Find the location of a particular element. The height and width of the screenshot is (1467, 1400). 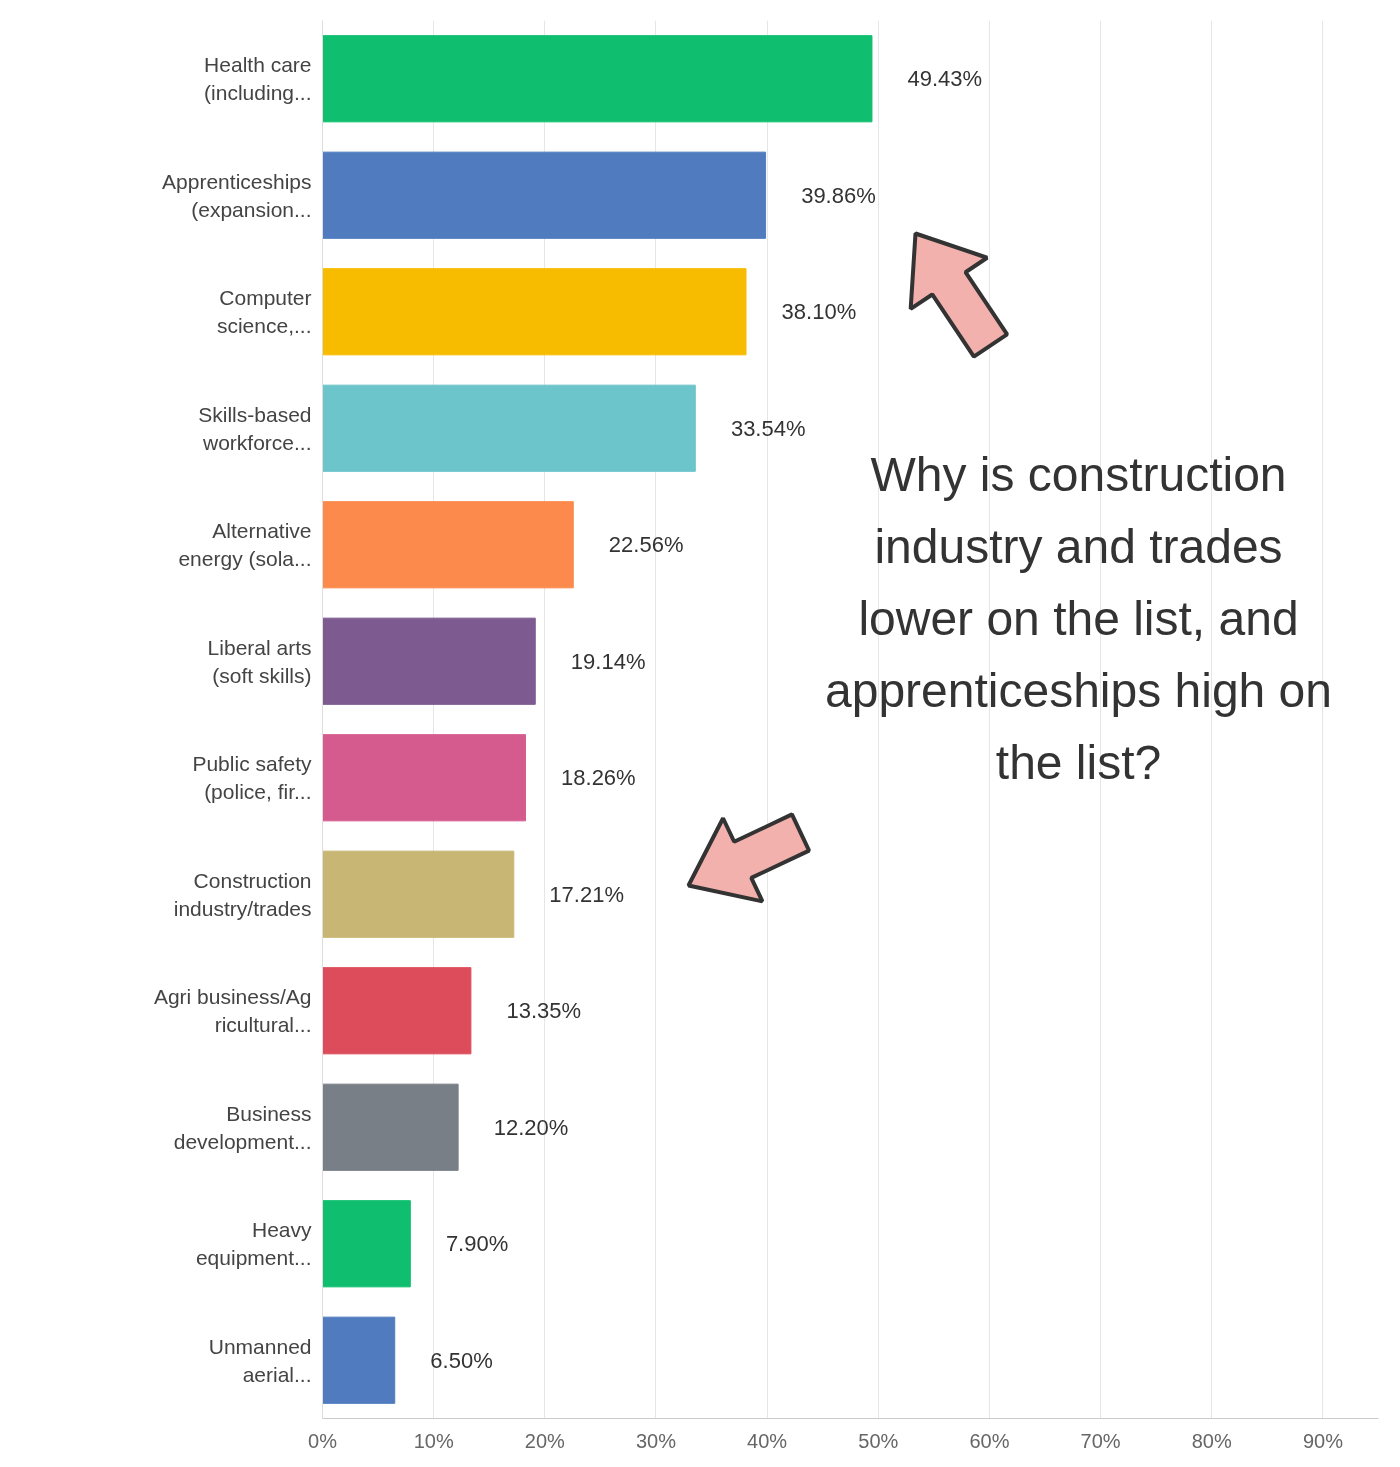

x-tick-label: 40% is located at coordinates (767, 1440).